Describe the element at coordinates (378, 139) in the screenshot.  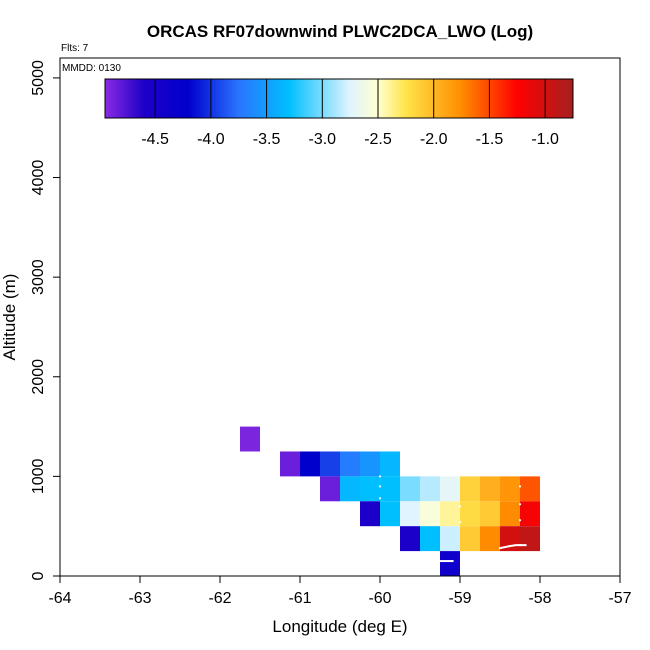
I see `colorbar-tick-label: -2.5` at that location.